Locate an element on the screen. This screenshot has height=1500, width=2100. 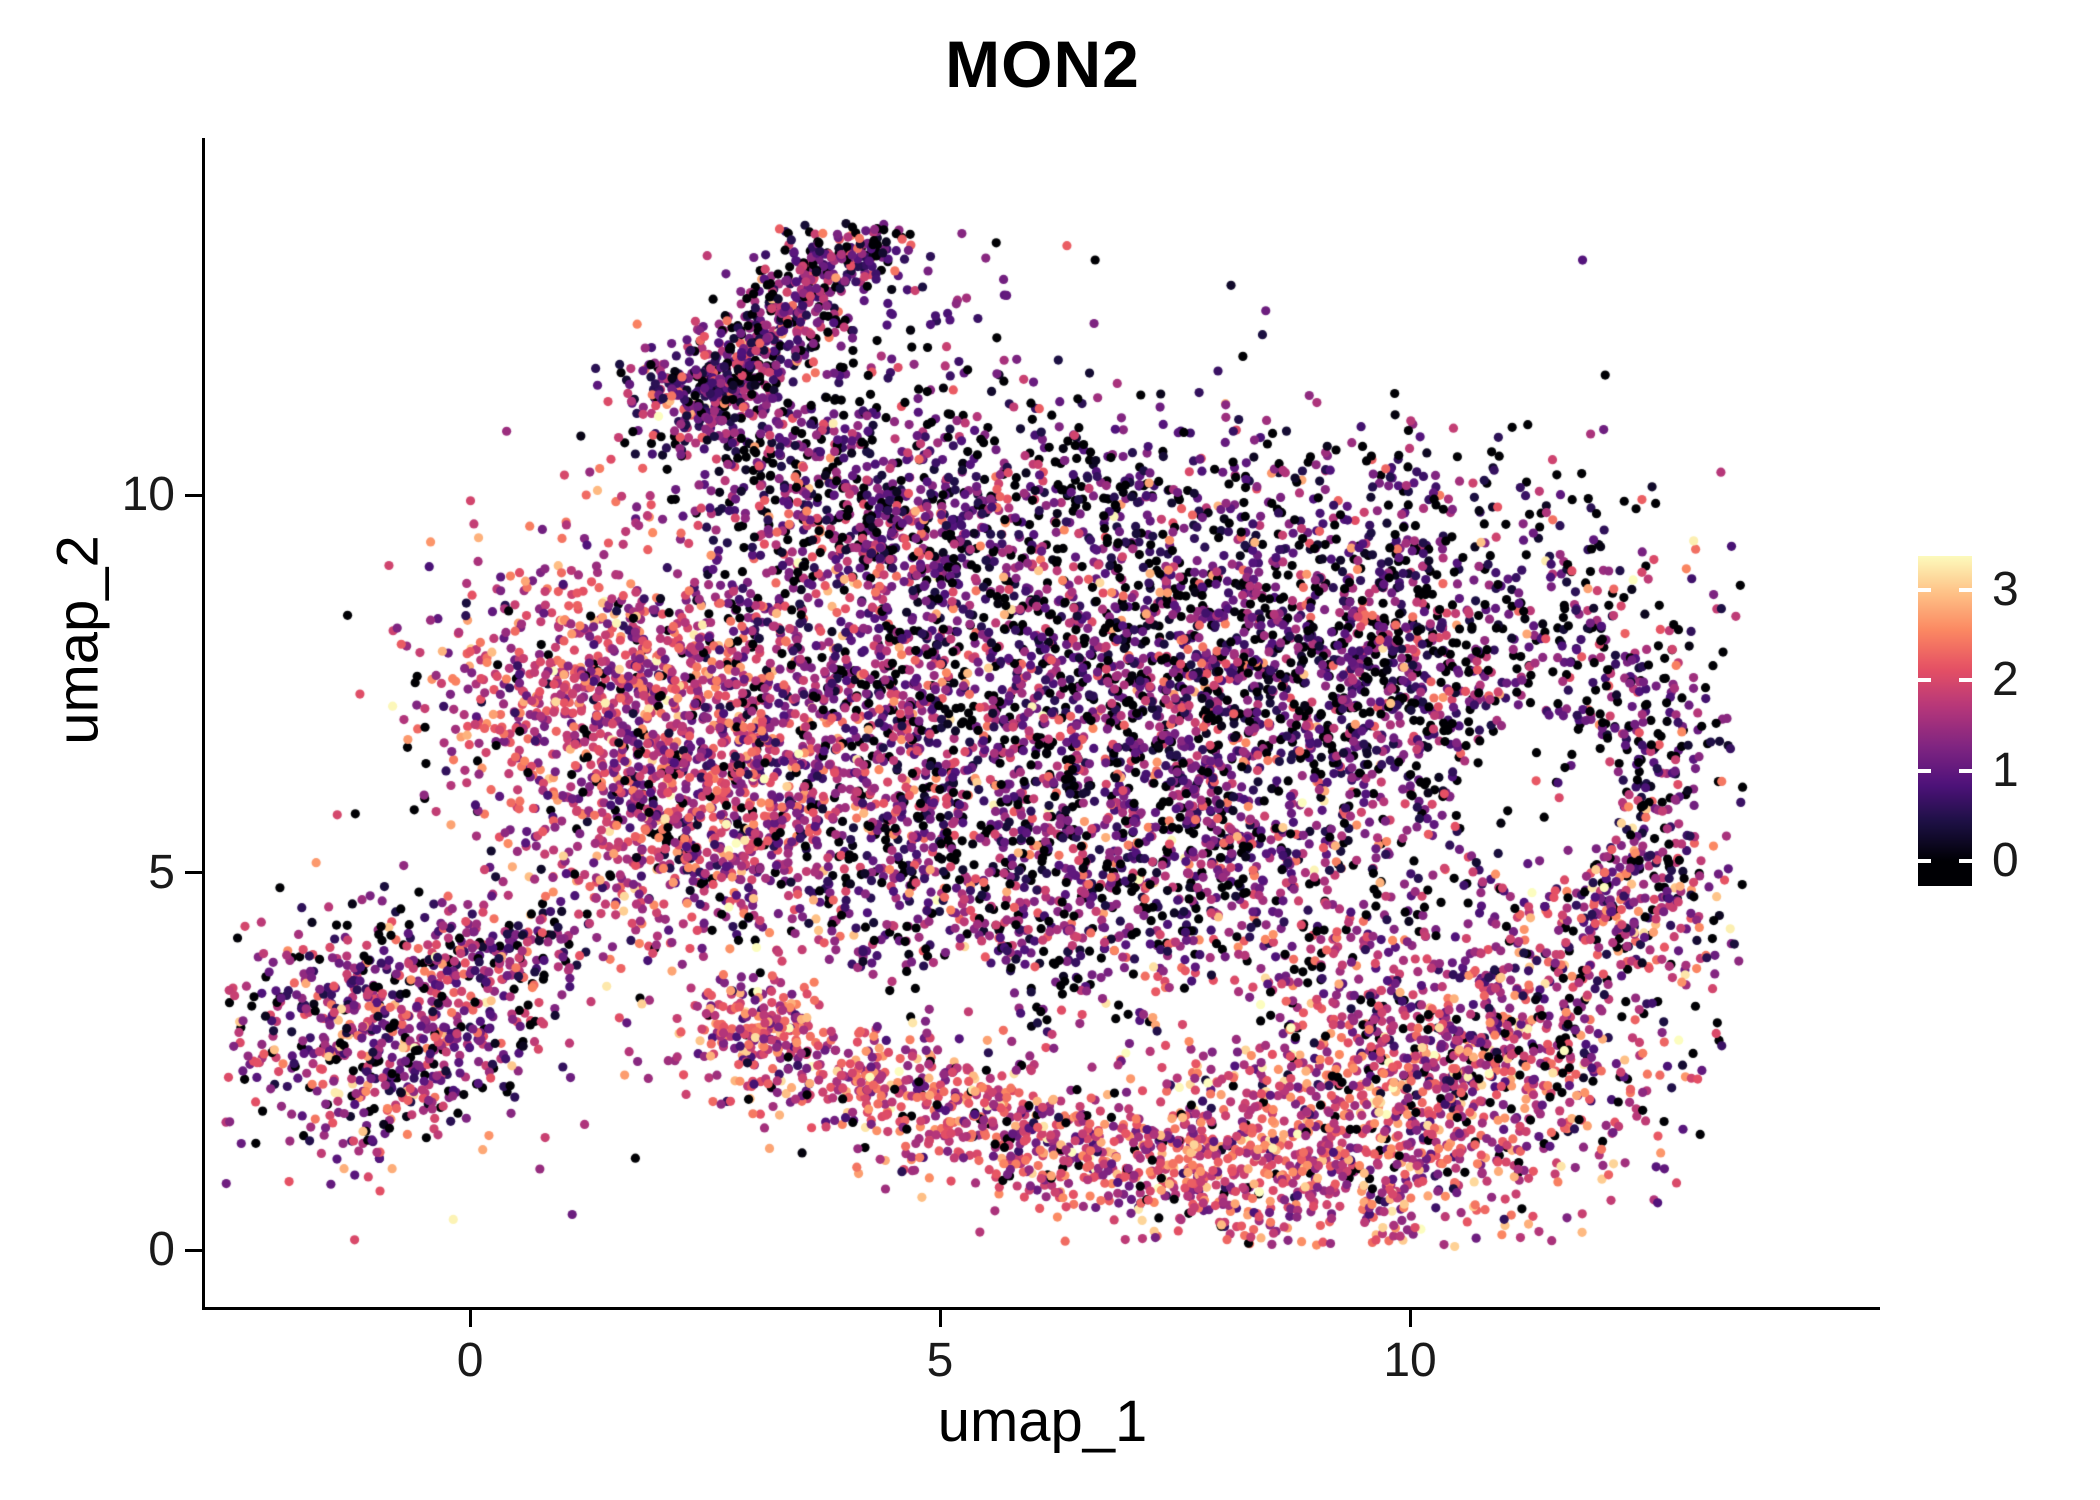
colorbar-tick-label: 0 is located at coordinates (2005, 860).